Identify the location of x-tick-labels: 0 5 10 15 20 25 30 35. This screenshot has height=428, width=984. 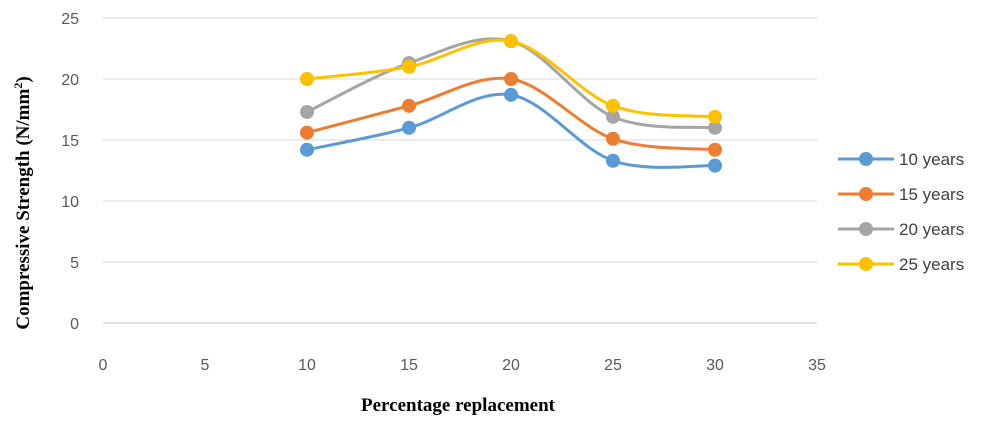
(462, 365).